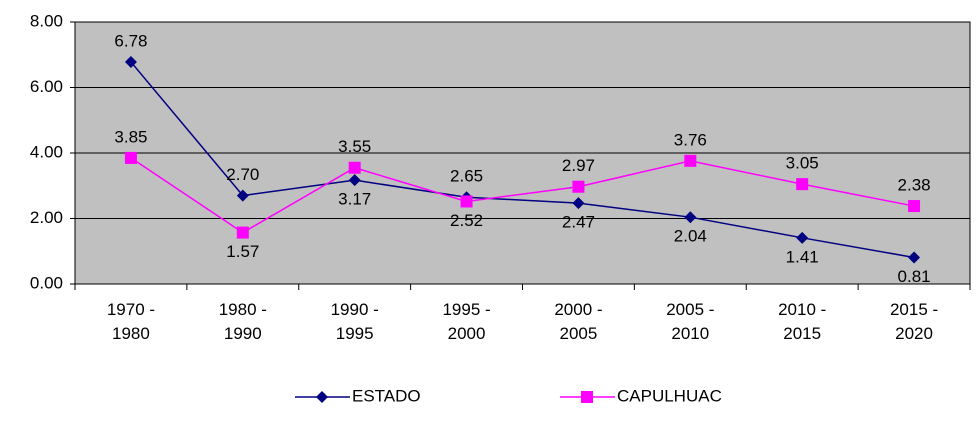  What do you see at coordinates (669, 395) in the screenshot?
I see `legend-label: CAPULHUAC` at bounding box center [669, 395].